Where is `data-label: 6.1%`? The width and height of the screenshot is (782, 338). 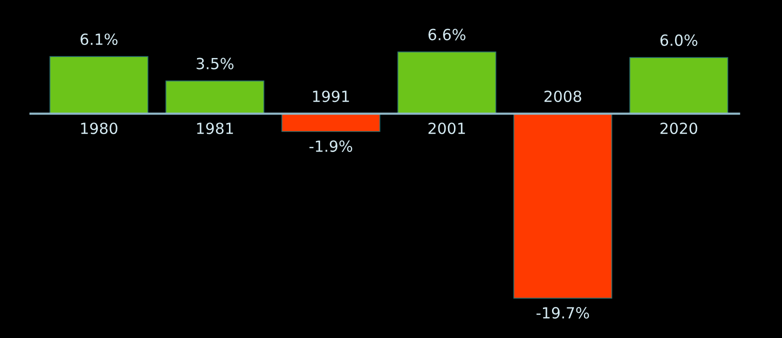 data-label: 6.1% is located at coordinates (99, 39).